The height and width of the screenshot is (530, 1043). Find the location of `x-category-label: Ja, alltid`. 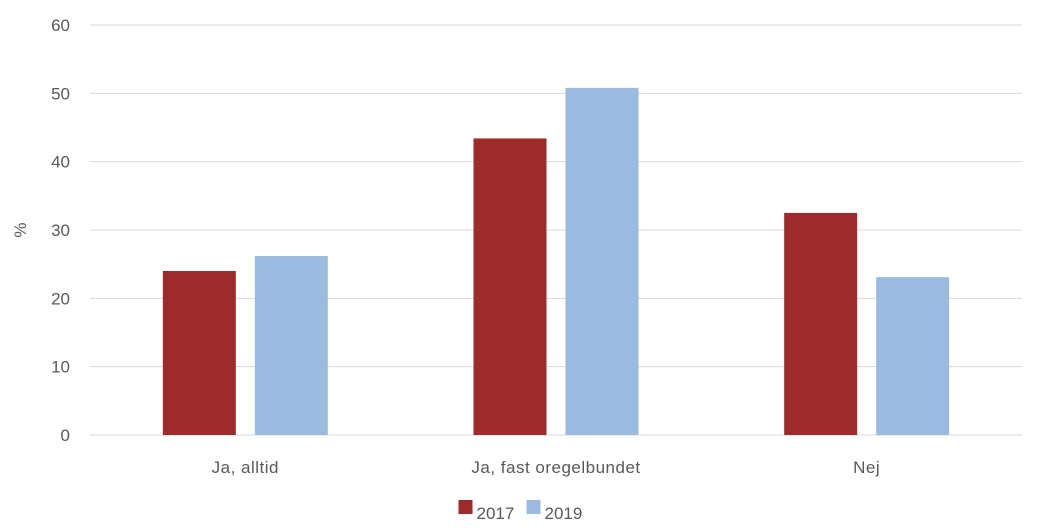

x-category-label: Ja, alltid is located at coordinates (245, 467).